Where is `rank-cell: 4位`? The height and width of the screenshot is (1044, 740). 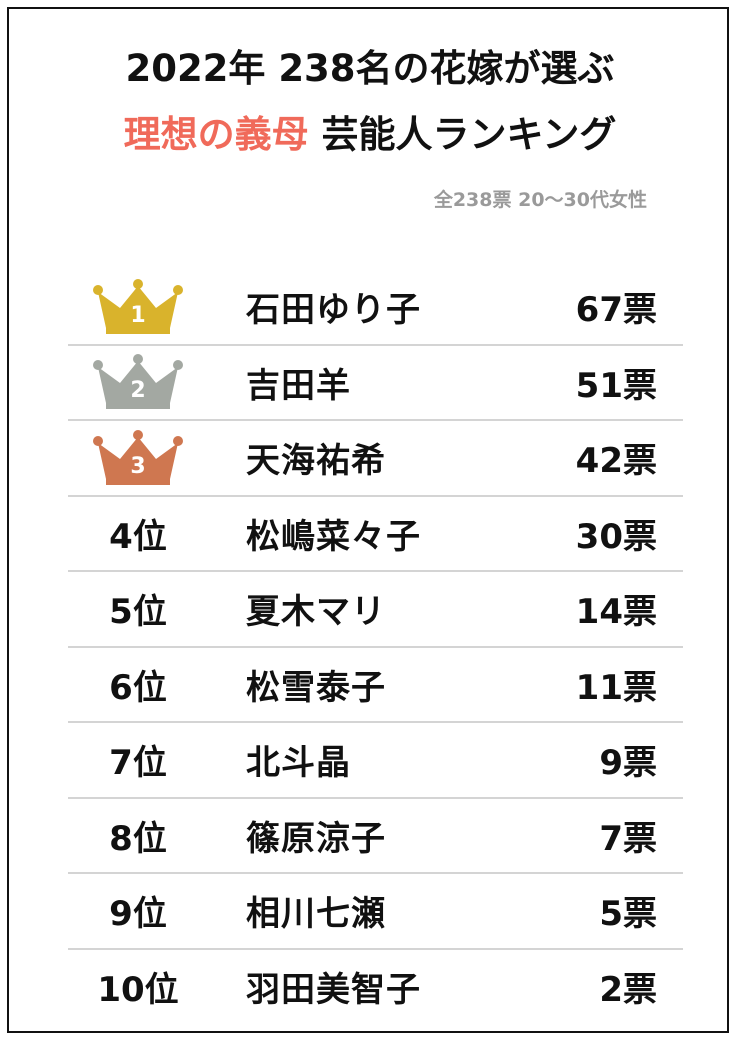 rank-cell: 4位 is located at coordinates (138, 533).